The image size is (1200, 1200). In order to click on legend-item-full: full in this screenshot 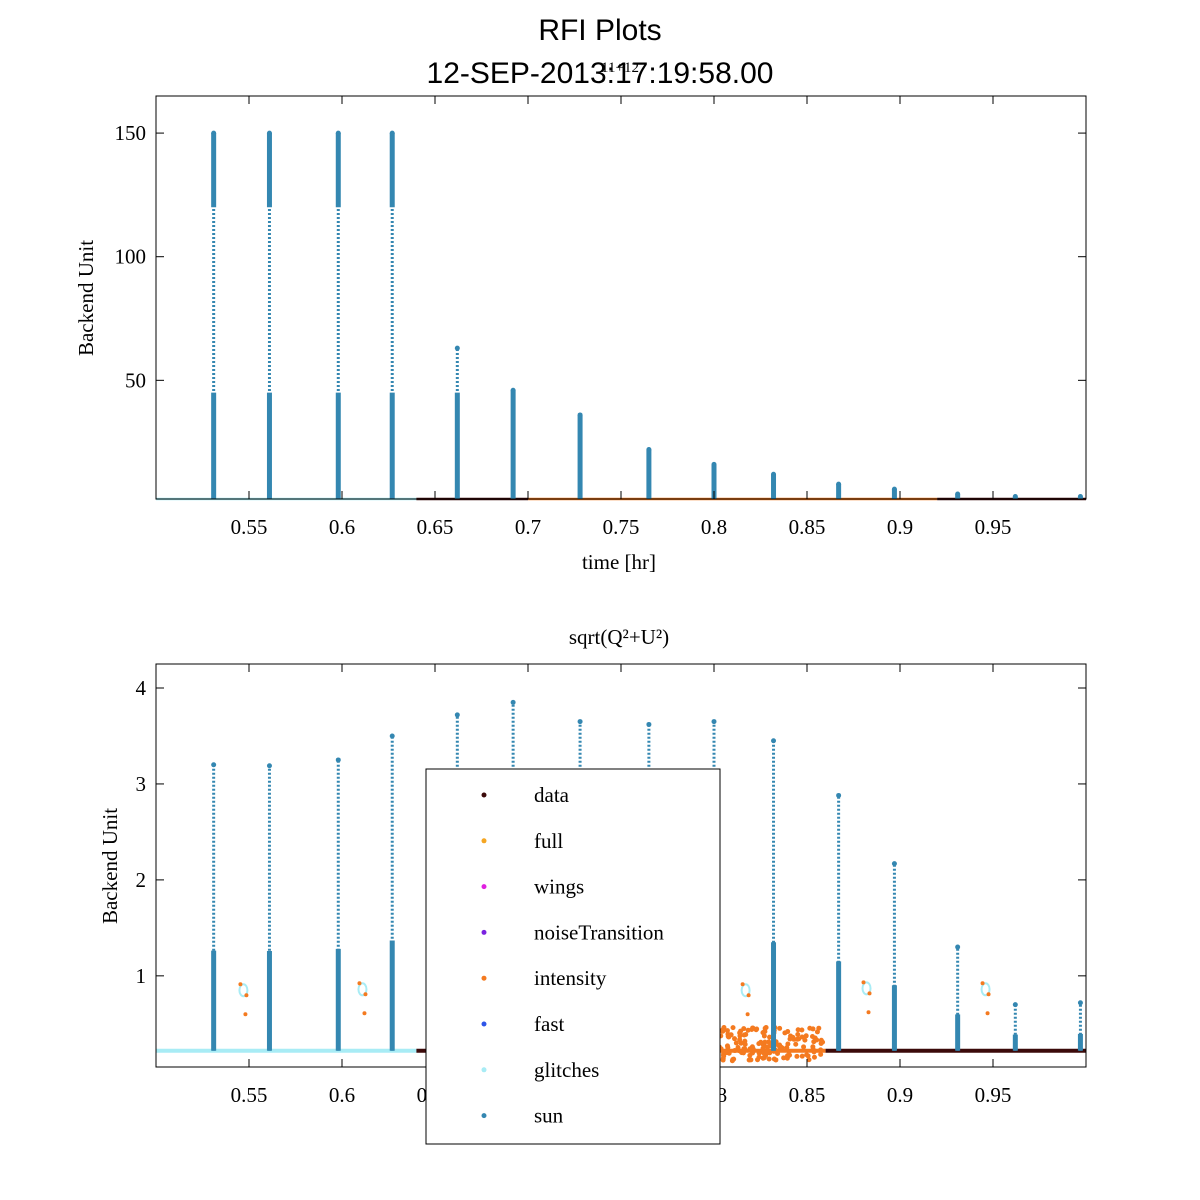, I will do `click(522, 841)`.